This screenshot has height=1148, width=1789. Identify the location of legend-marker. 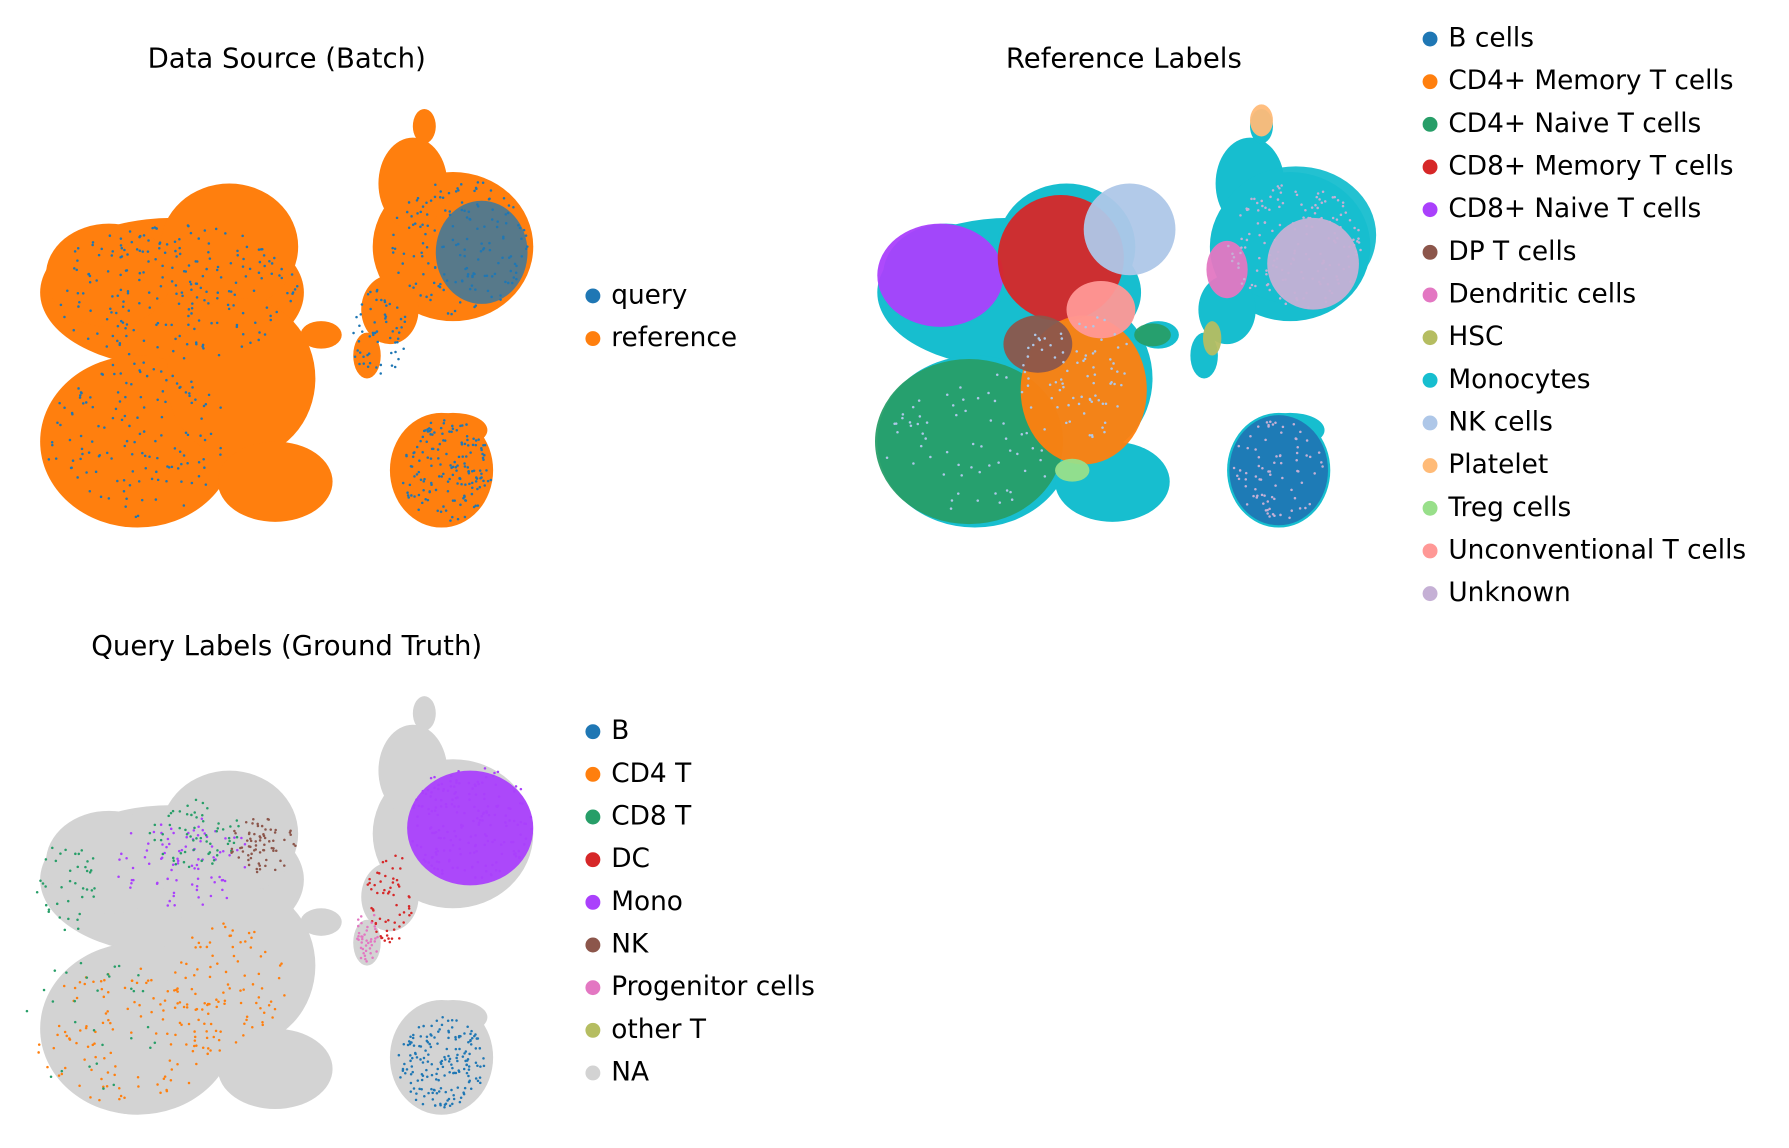
(593, 732).